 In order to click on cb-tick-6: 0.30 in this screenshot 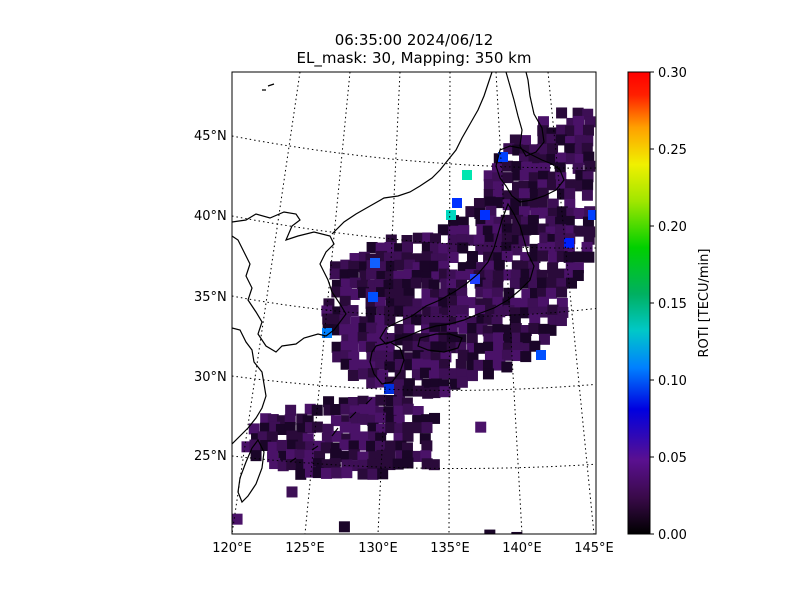, I will do `click(672, 73)`.